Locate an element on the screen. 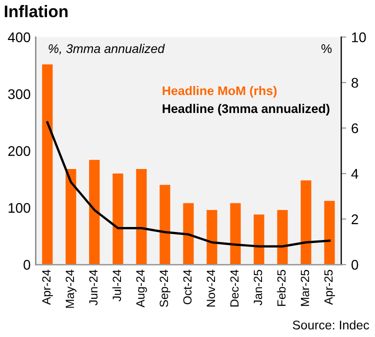  y2-tick-label: 10 is located at coordinates (359, 37).